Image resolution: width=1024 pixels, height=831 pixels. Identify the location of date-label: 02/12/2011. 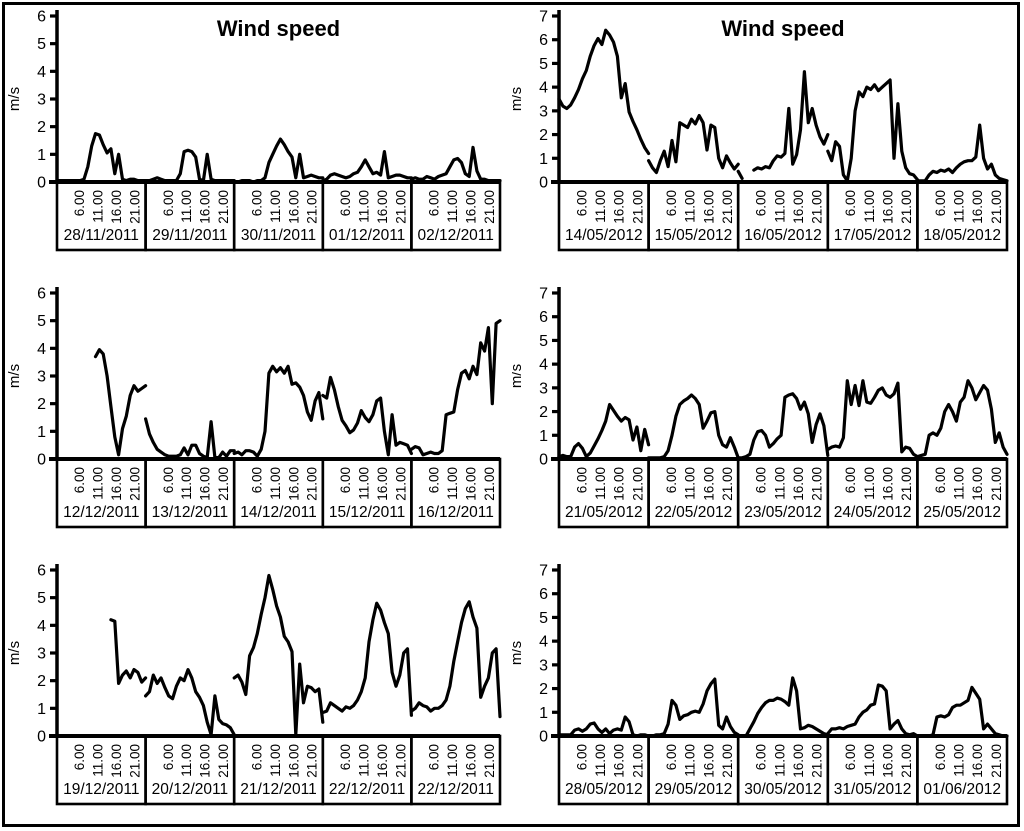
(455, 235).